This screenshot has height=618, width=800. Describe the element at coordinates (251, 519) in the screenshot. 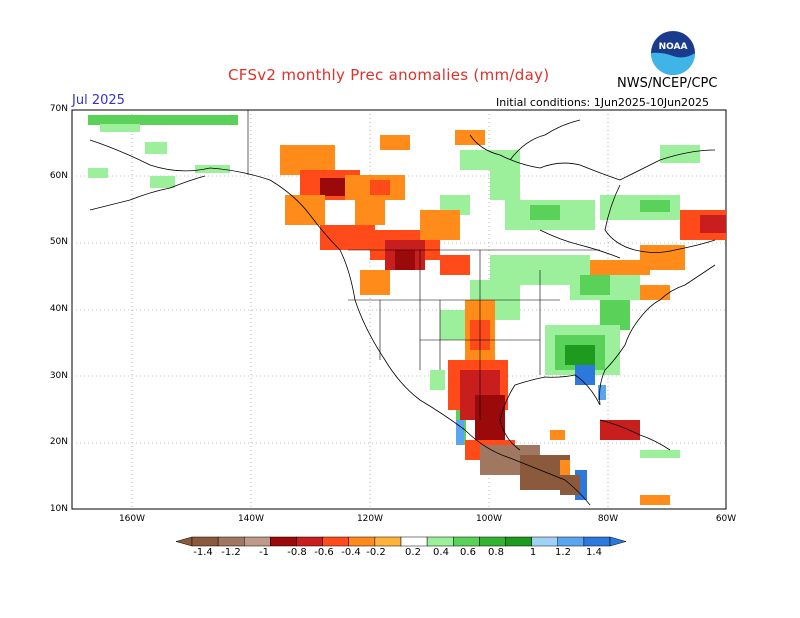

I see `lon-label: 140W` at that location.